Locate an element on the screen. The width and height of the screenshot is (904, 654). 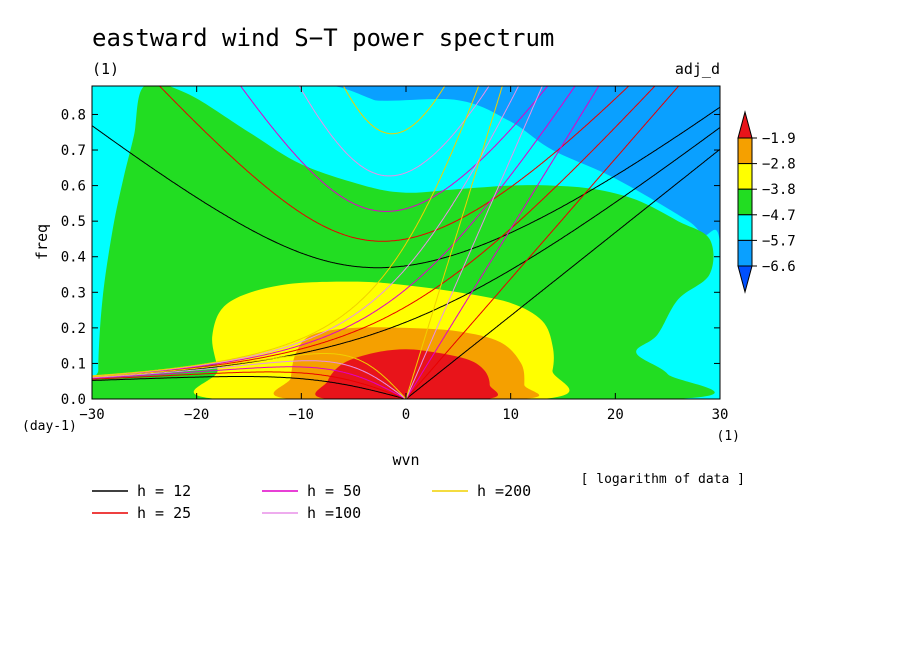
curve-h25-kelvin is located at coordinates (542, 242).